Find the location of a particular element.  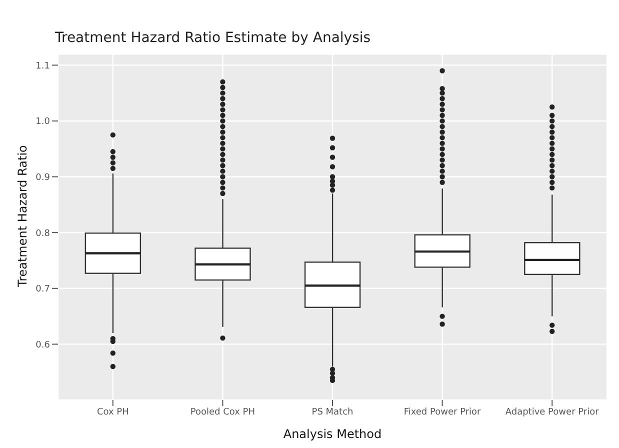

x-tick-label: PS Match is located at coordinates (333, 412).